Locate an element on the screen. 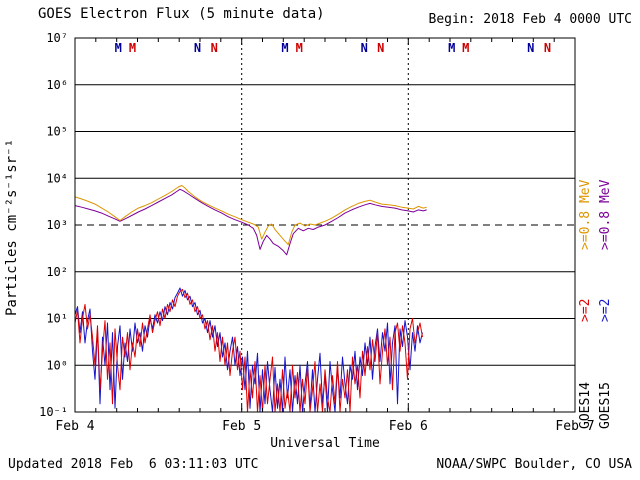 This screenshot has width=640, height=480. page-title: GOES Electron Flux (5 minute data) is located at coordinates (181, 14).